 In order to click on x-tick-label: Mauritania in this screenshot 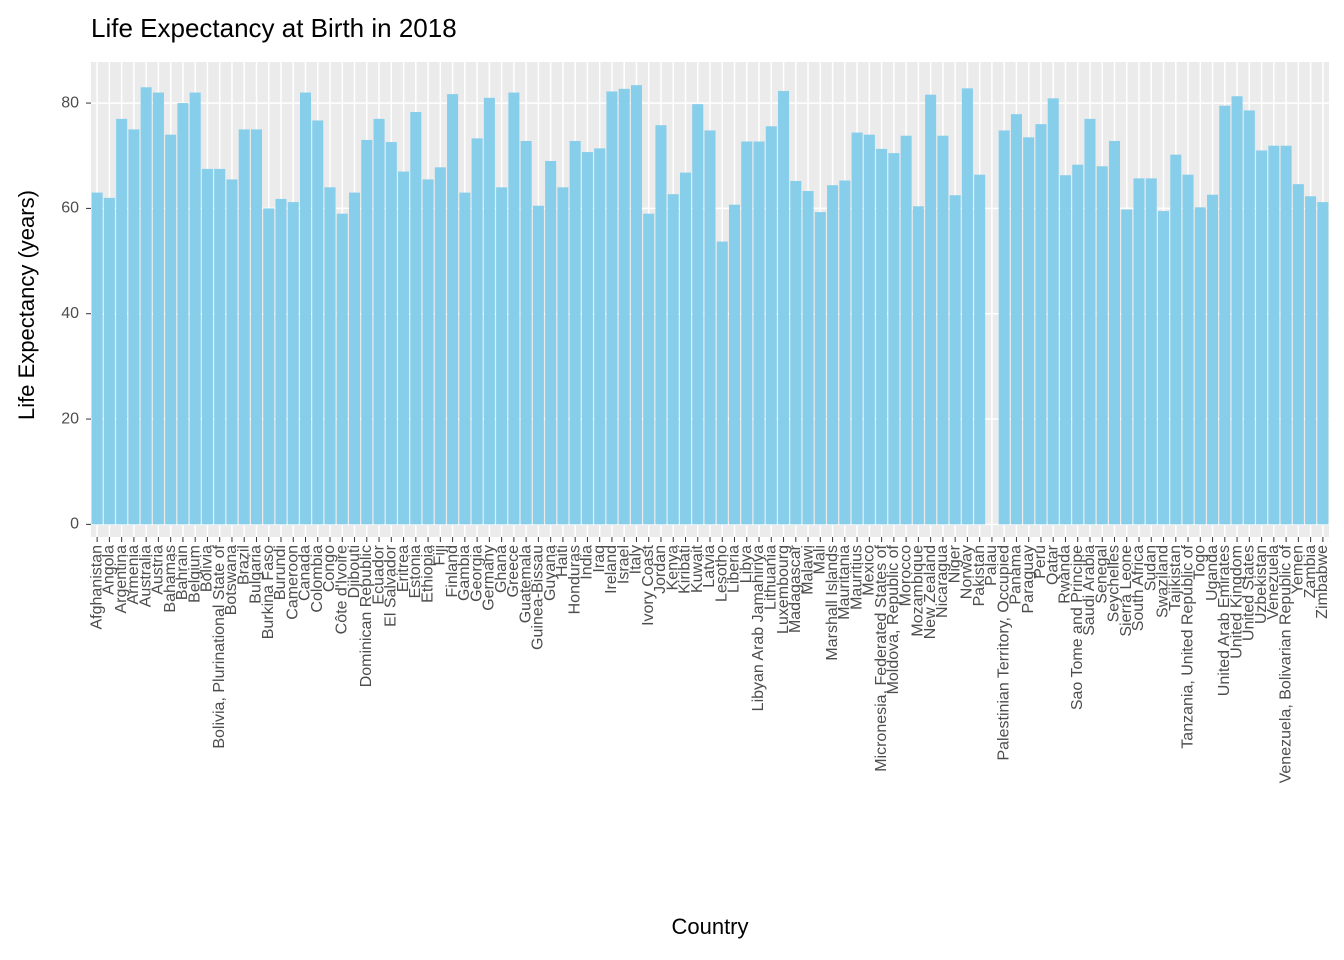, I will do `click(844, 582)`.